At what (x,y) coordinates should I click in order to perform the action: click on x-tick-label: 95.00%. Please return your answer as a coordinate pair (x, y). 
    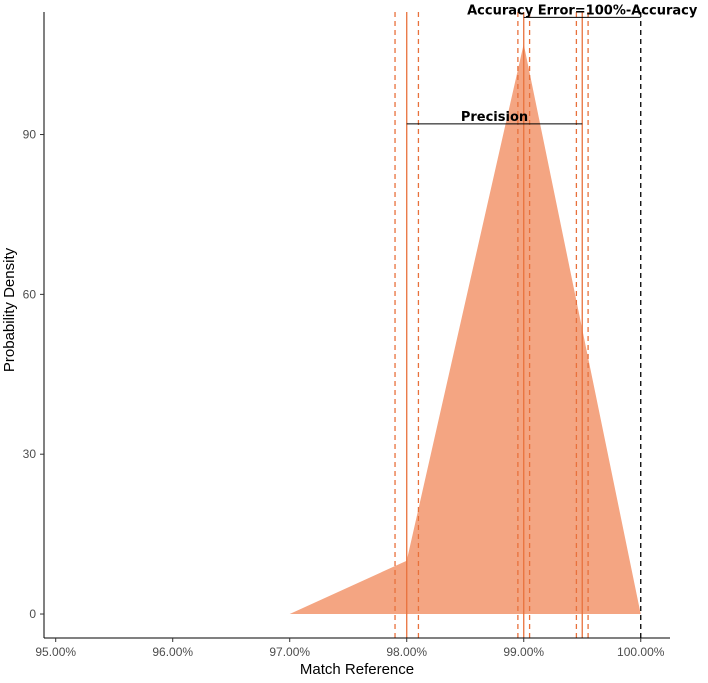
    Looking at the image, I should click on (55, 652).